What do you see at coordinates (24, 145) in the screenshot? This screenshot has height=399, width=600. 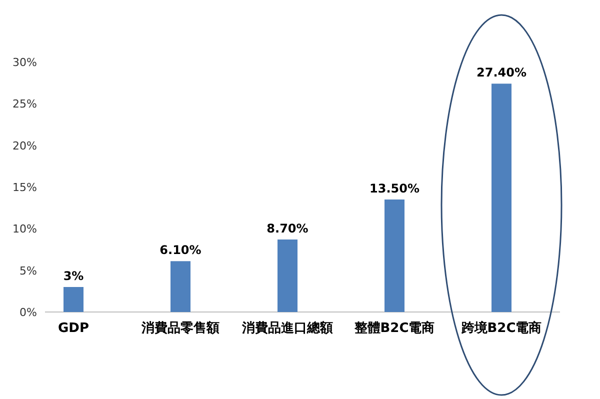 I see `y-tick-label: 20%` at bounding box center [24, 145].